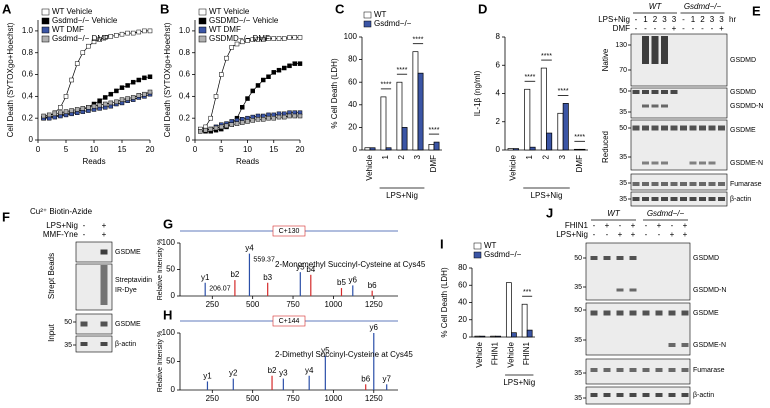 The height and width of the screenshot is (408, 770). I want to click on y-tick-label: 8, so click(498, 36).